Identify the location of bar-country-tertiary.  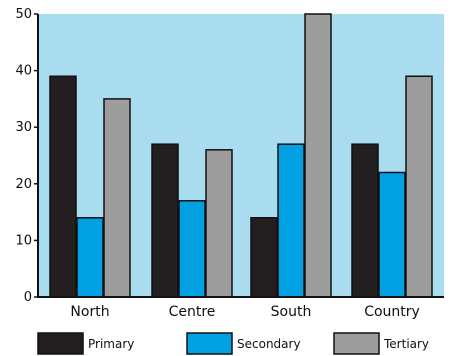
(419, 186).